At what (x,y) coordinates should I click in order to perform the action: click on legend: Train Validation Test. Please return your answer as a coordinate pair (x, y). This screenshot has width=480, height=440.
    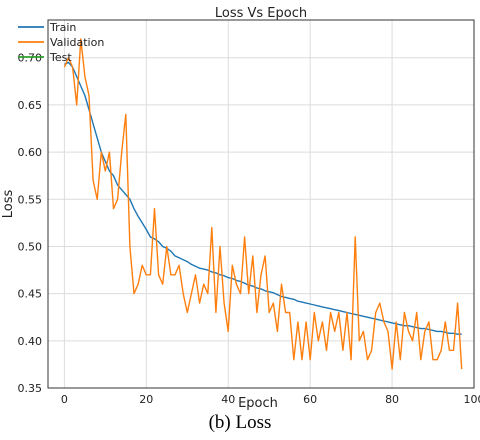
    Looking at the image, I should click on (61, 42).